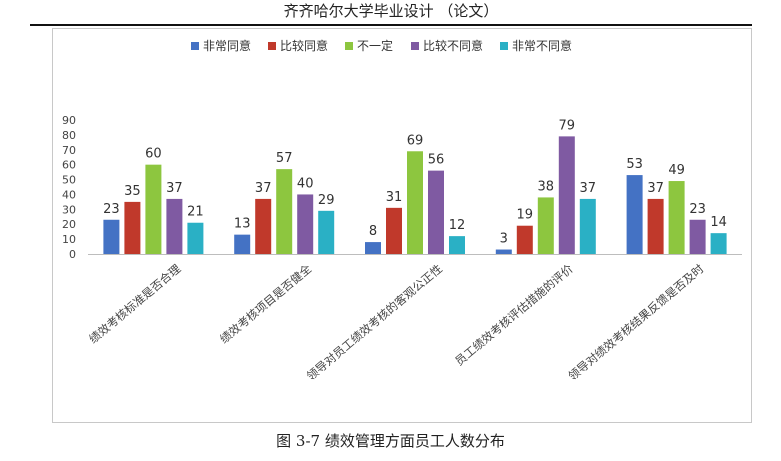  Describe the element at coordinates (69, 135) in the screenshot. I see `y-tick-label: 80` at that location.